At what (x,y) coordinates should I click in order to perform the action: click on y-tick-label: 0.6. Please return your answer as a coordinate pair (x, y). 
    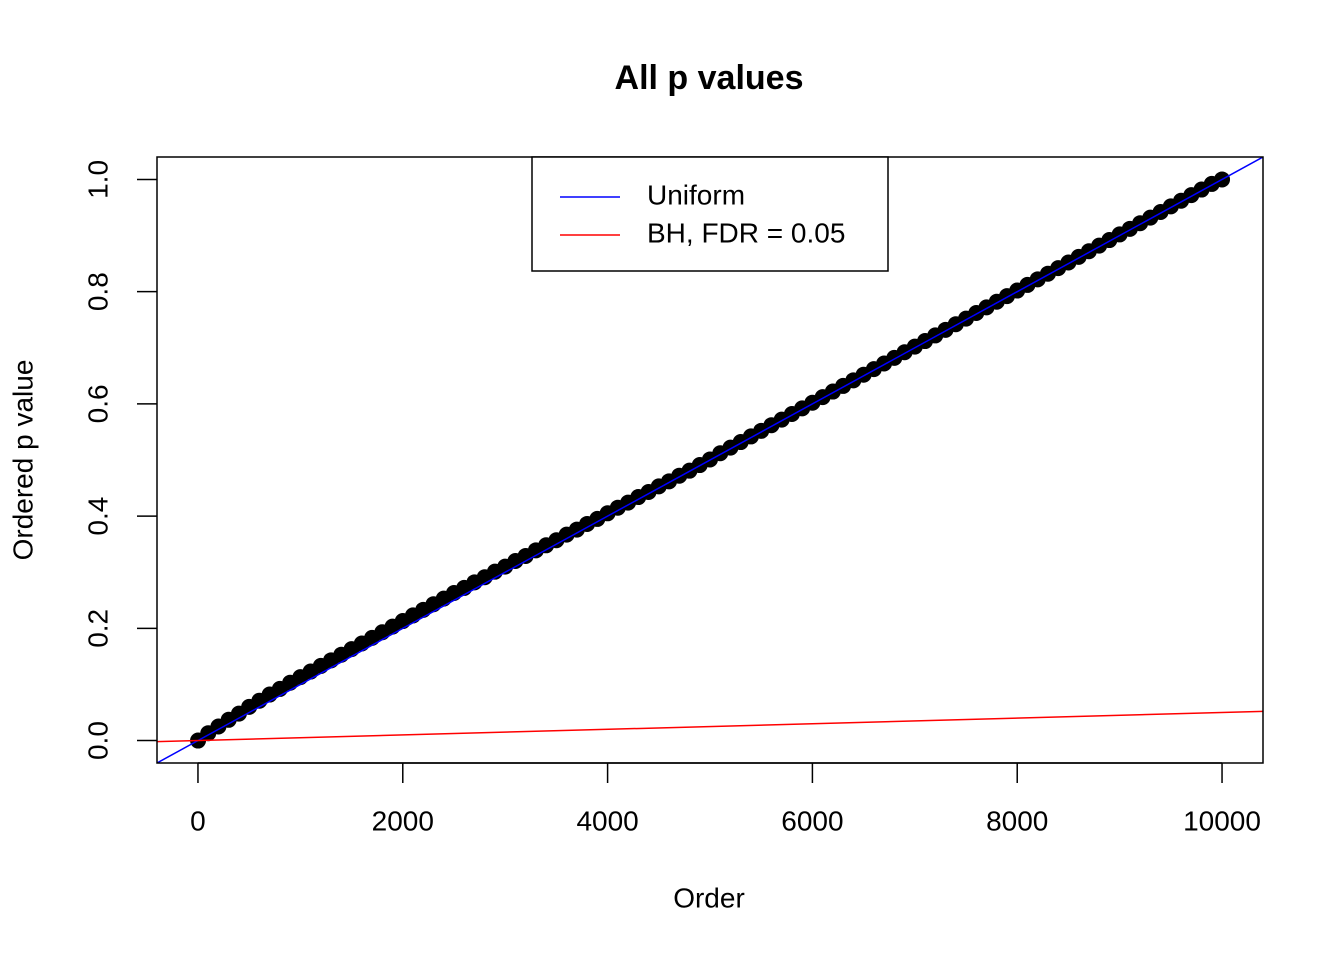
    Looking at the image, I should click on (97, 403).